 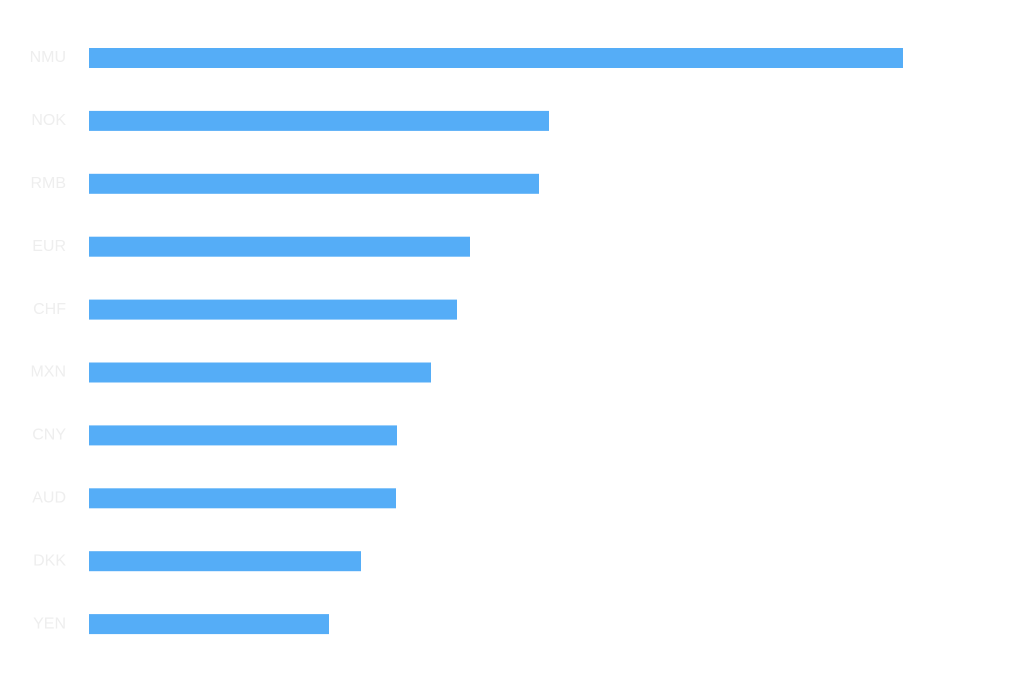 I want to click on y-tick-label: CNY, so click(x=49, y=435).